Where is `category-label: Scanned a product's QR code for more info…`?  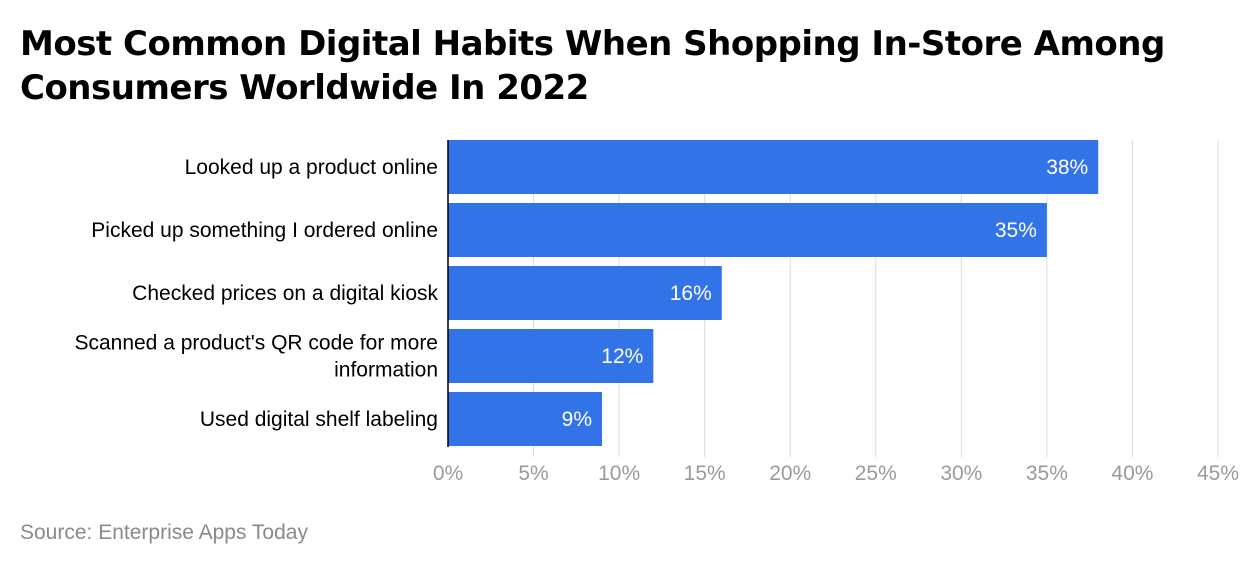 category-label: Scanned a product's QR code for more info… is located at coordinates (256, 357).